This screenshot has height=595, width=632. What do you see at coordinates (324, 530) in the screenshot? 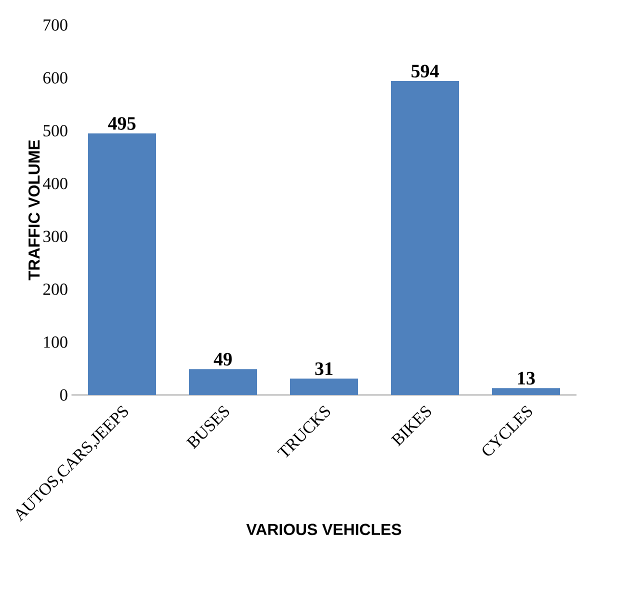
I see `x-axis-title: VARIOUS VEHICLES` at bounding box center [324, 530].